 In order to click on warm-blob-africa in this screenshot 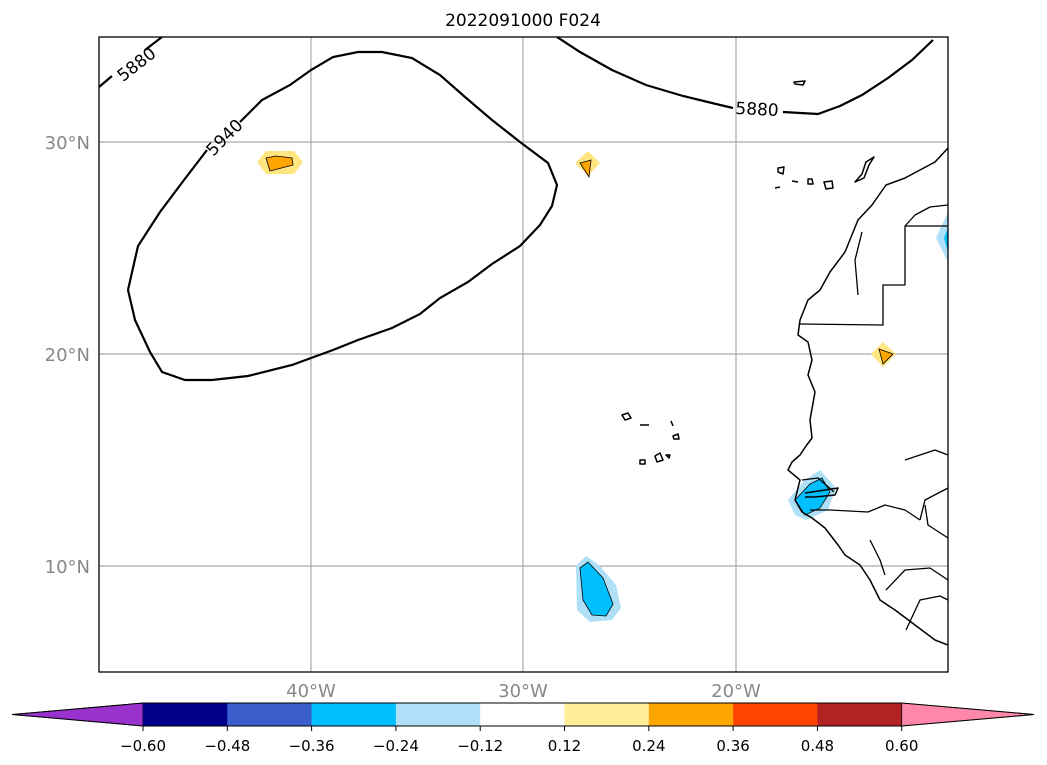, I will do `click(883, 354)`.